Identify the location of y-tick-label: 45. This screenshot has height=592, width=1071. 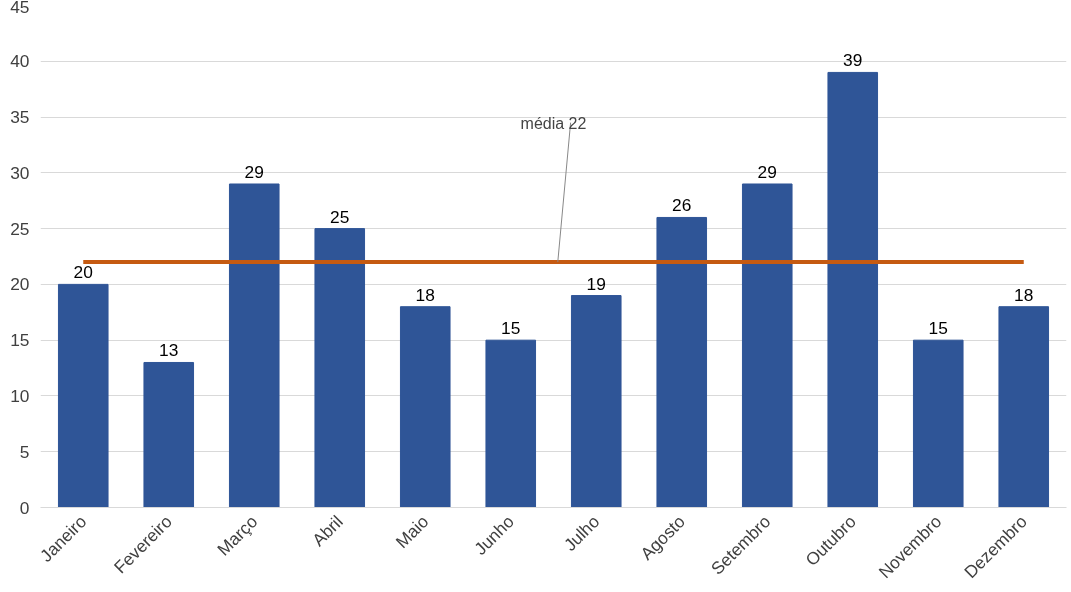
(20, 8).